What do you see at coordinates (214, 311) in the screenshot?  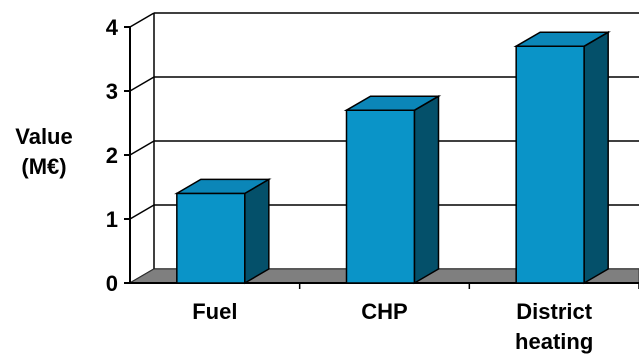 I see `x-category-label: Fuel` at bounding box center [214, 311].